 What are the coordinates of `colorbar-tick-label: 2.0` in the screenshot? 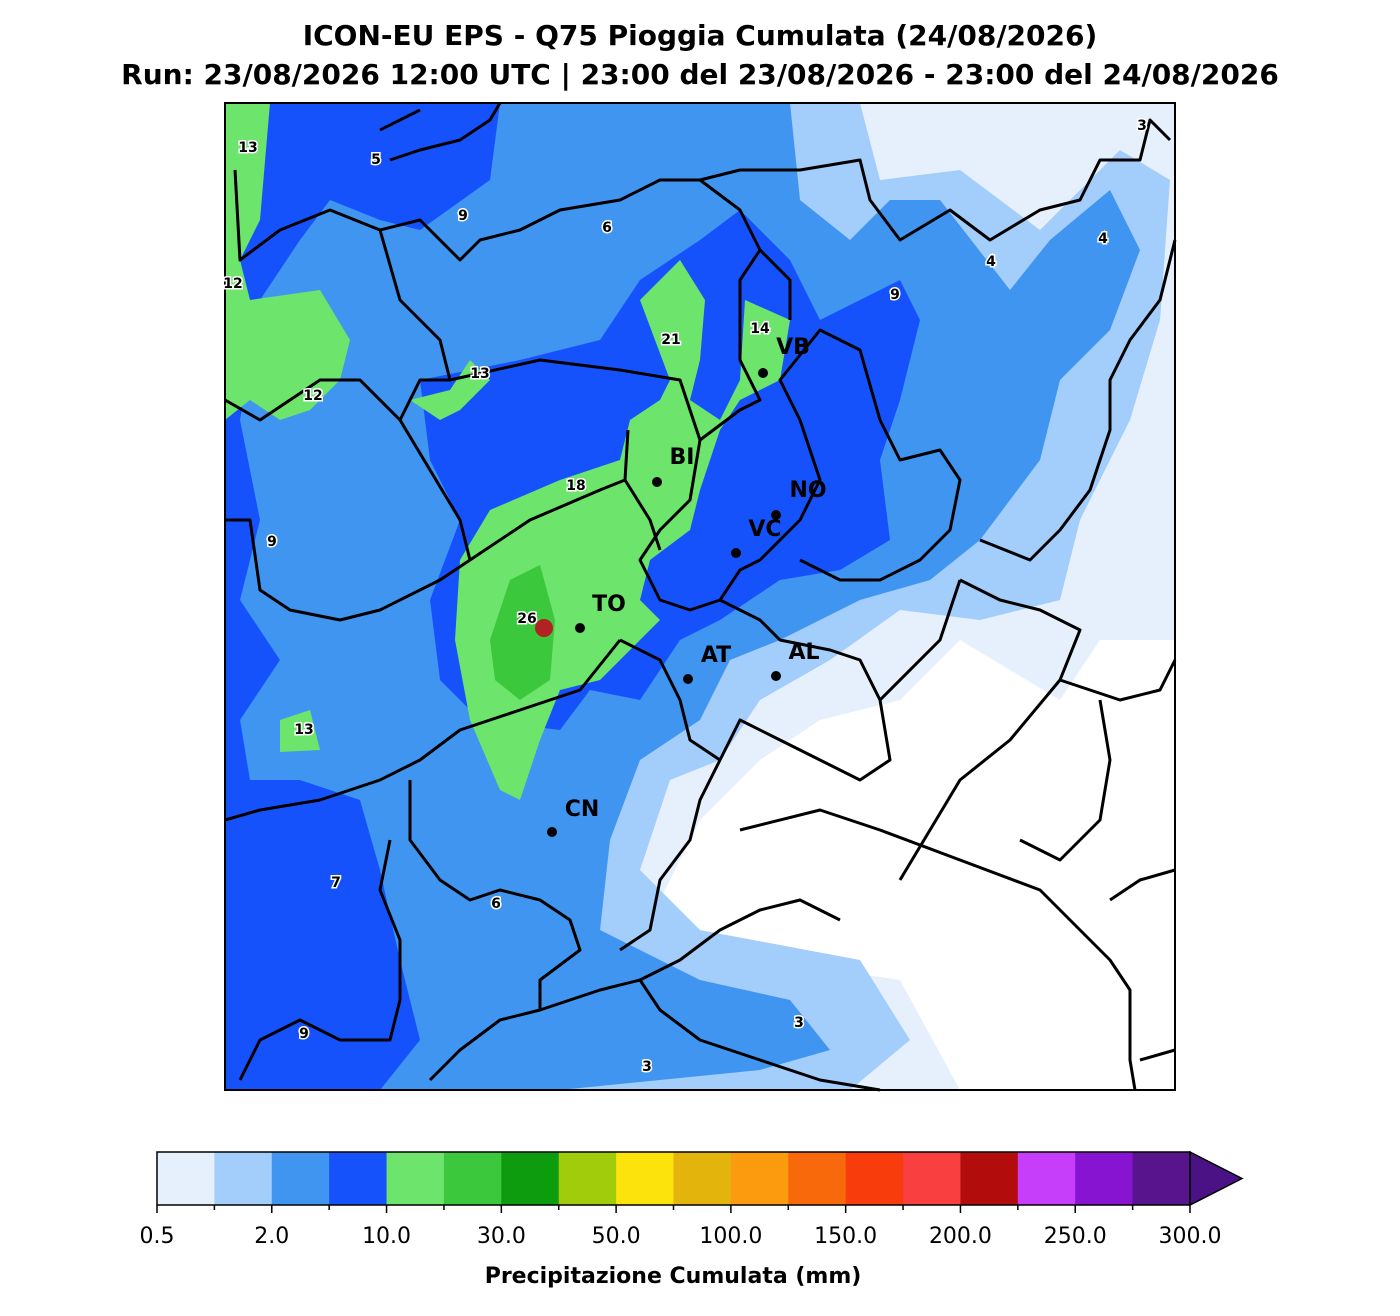 It's located at (271, 1236).